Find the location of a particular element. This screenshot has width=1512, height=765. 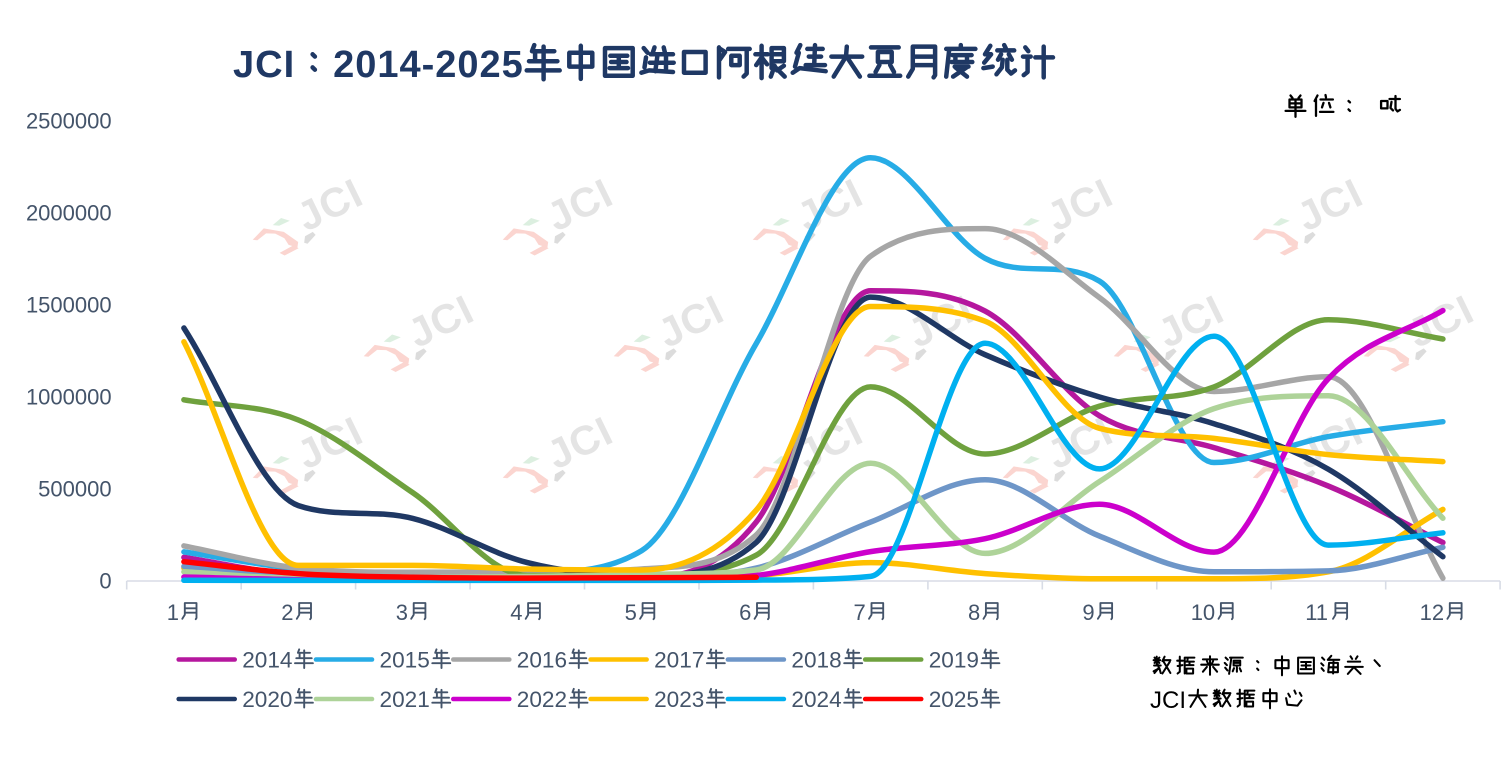

svg-text: 2021 is located at coordinates (405, 699).